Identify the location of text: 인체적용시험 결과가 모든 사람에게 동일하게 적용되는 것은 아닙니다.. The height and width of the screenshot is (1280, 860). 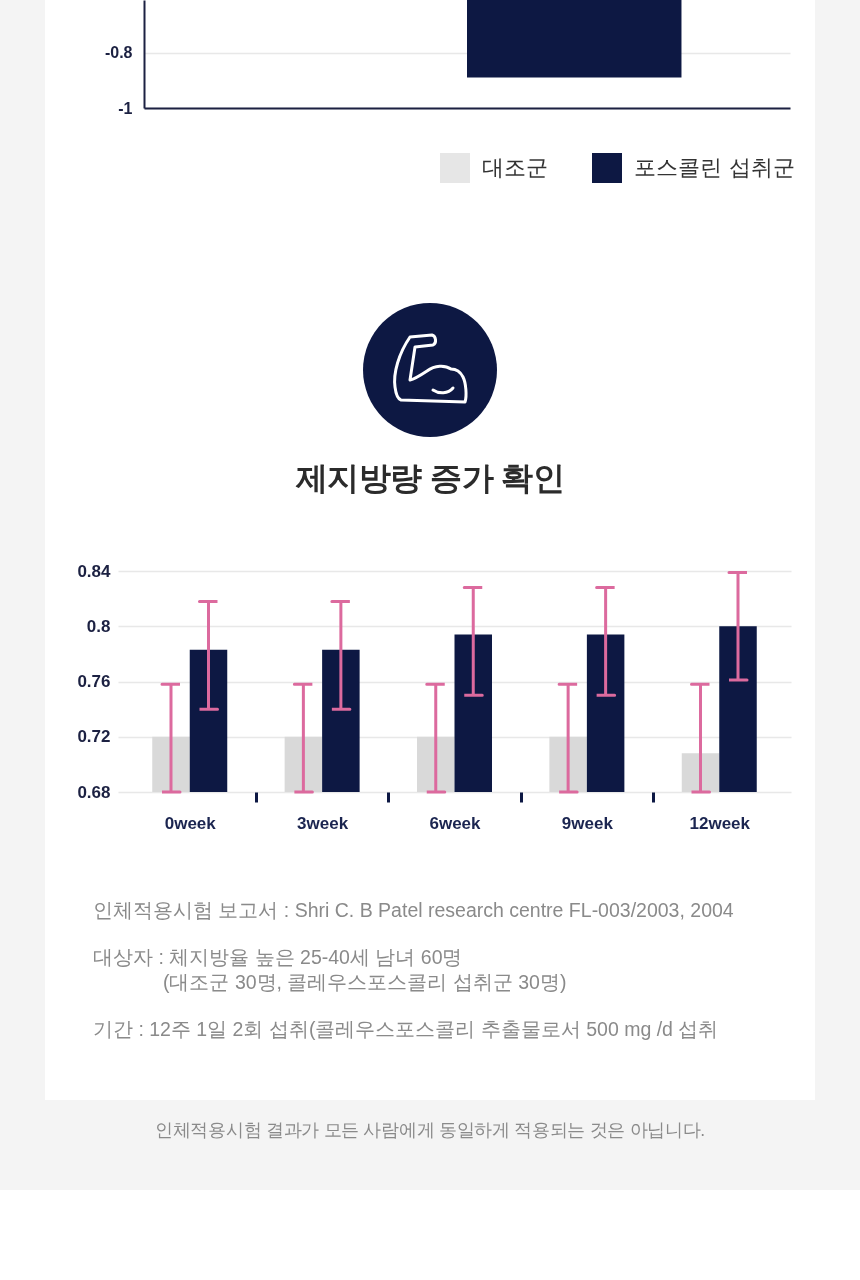
(430, 1130).